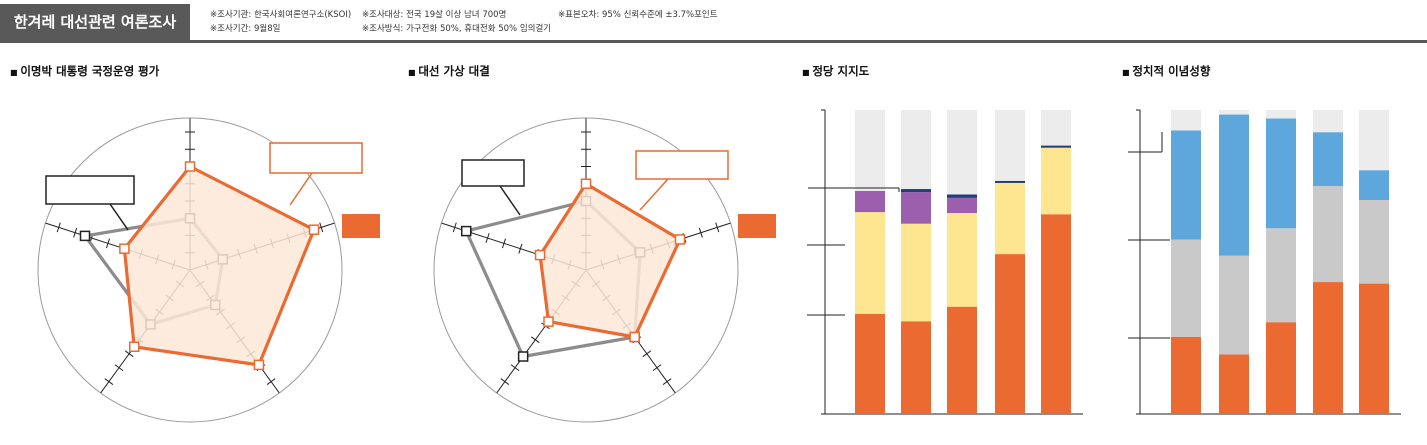  What do you see at coordinates (713, 41) in the screenshot?
I see `header-divider` at bounding box center [713, 41].